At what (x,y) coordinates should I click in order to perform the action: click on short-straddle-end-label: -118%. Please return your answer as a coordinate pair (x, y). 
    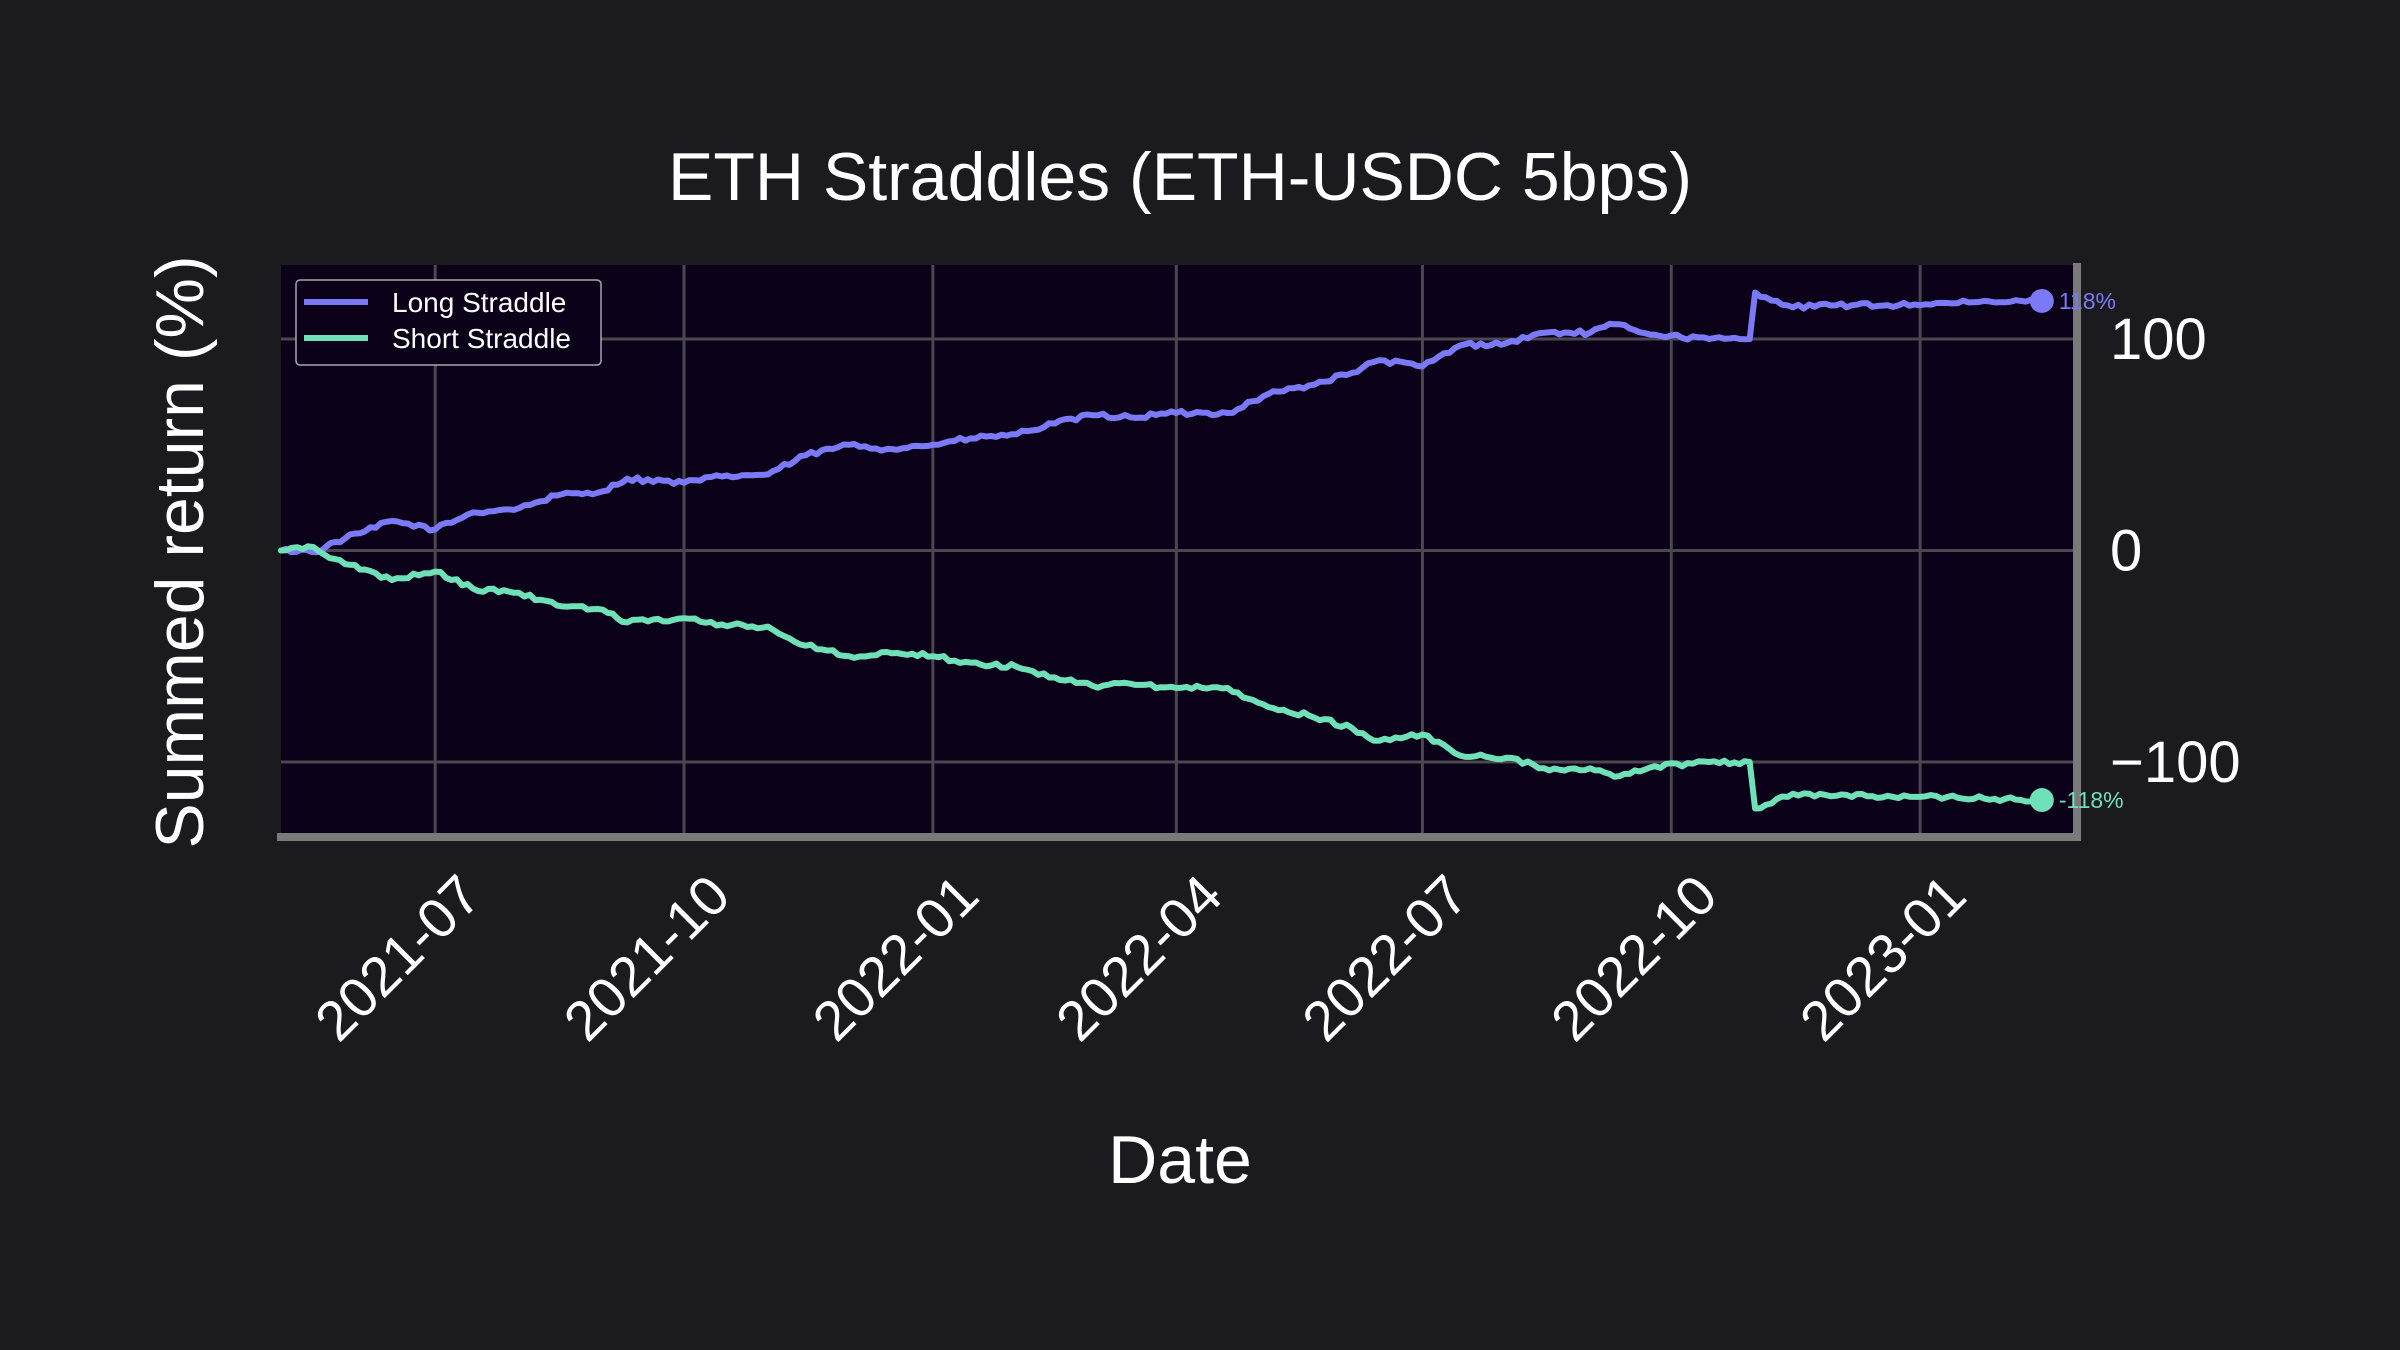
    Looking at the image, I should click on (2091, 800).